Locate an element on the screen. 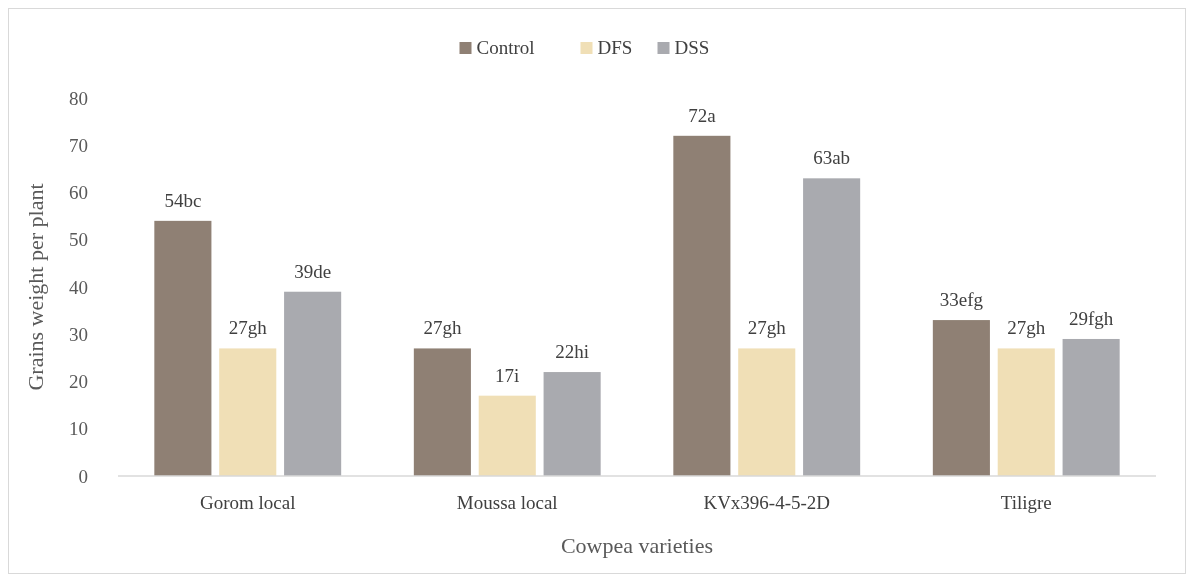 The width and height of the screenshot is (1194, 582). data-label: 29fgh is located at coordinates (1091, 318).